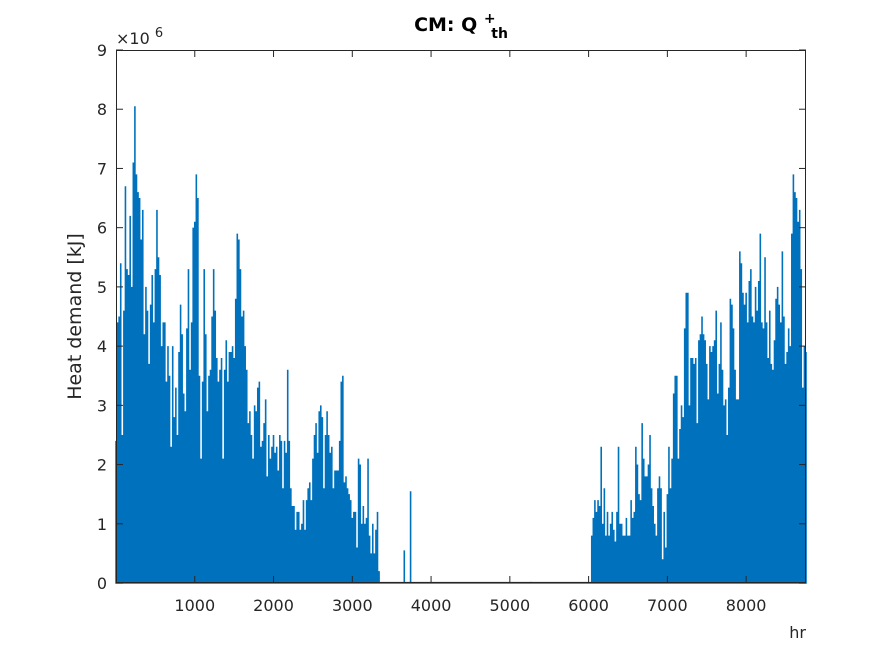 The width and height of the screenshot is (891, 656). Describe the element at coordinates (445, 25) in the screenshot. I see `chart-title-main: CM: Q` at that location.